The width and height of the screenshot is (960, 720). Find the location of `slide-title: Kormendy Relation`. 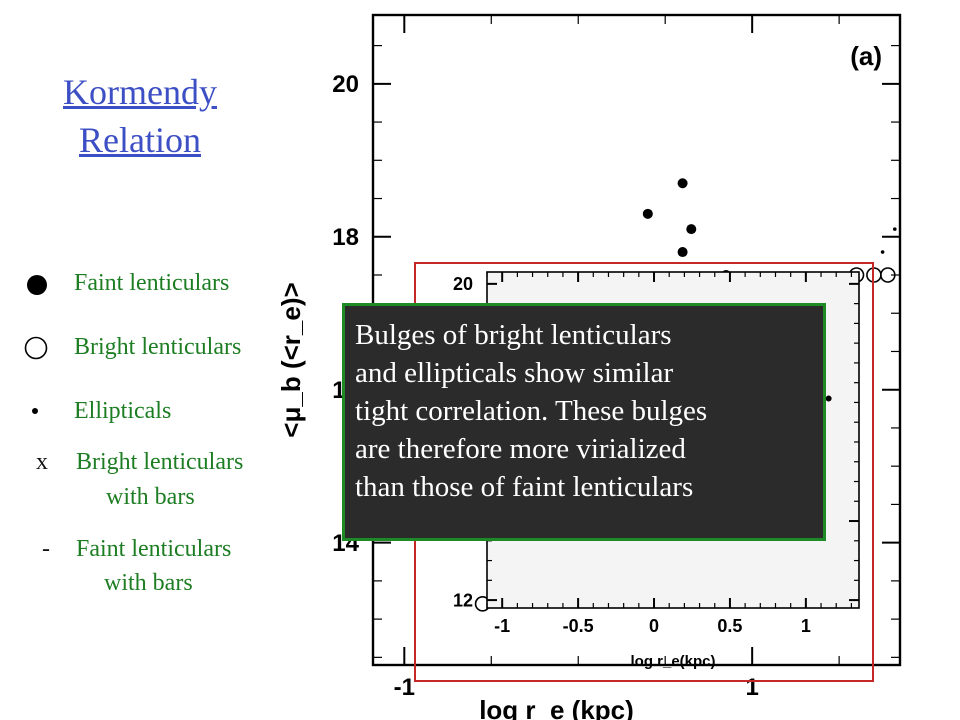

slide-title: Kormendy Relation is located at coordinates (140, 116).